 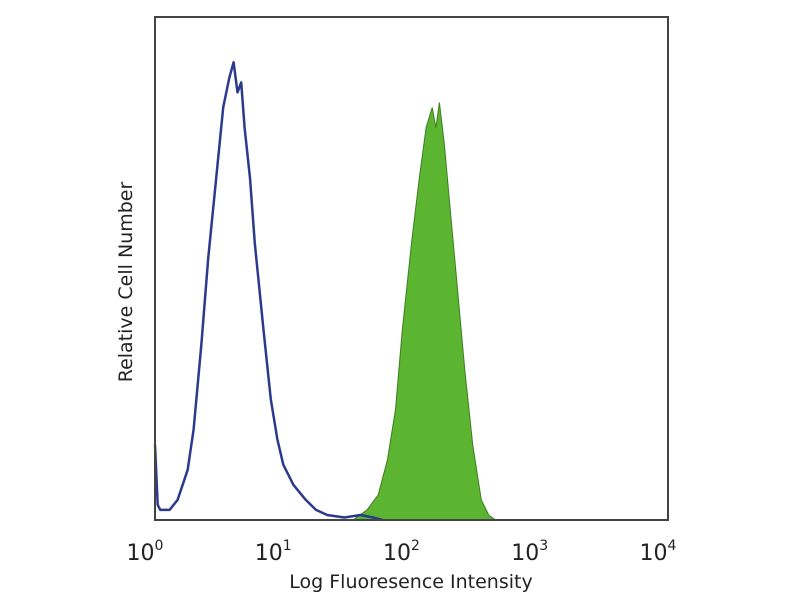 I want to click on filled-histogram-series, so click(x=424, y=311).